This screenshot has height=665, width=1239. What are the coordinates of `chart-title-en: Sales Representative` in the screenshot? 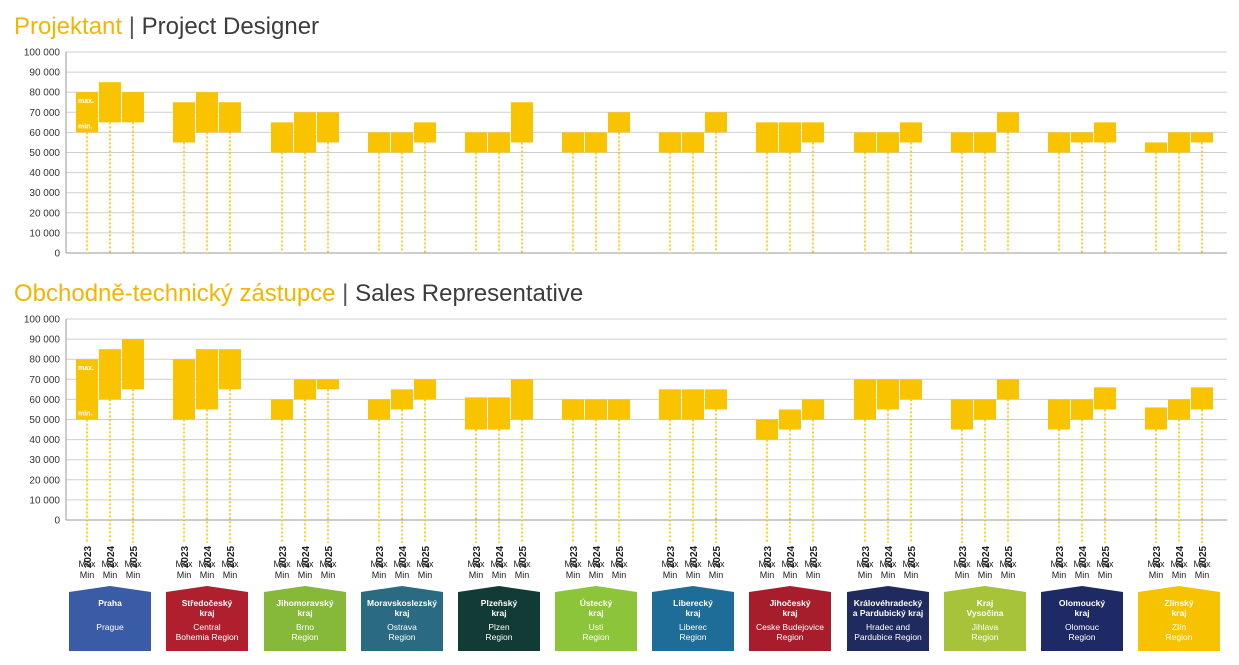 It's located at (469, 293).